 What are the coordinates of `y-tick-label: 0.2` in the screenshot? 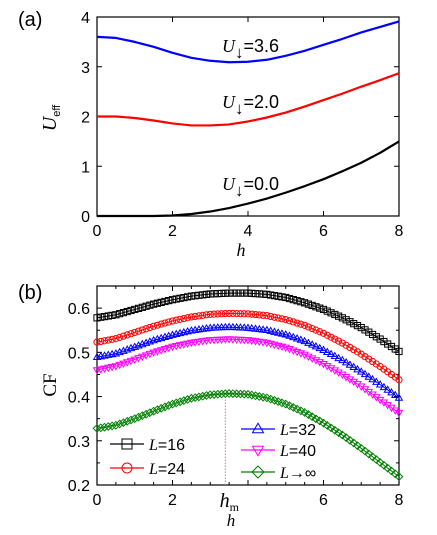 It's located at (79, 486).